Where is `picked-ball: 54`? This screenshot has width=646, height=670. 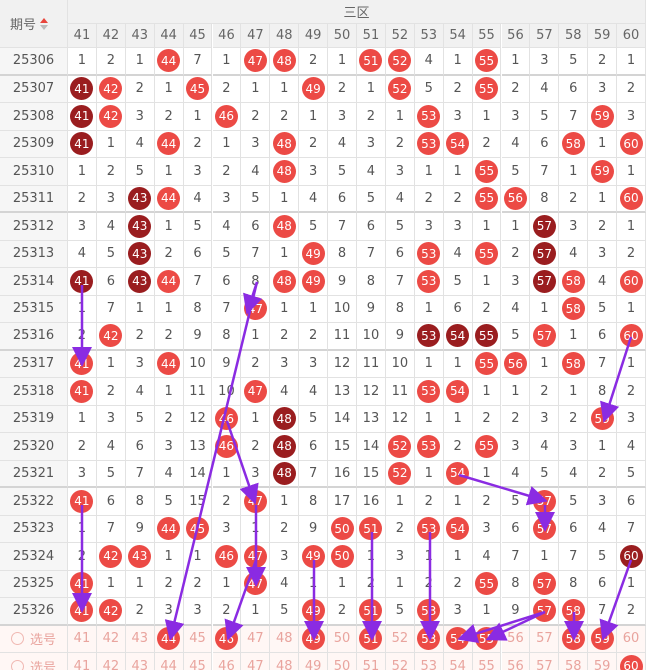
picked-ball: 54 is located at coordinates (458, 639).